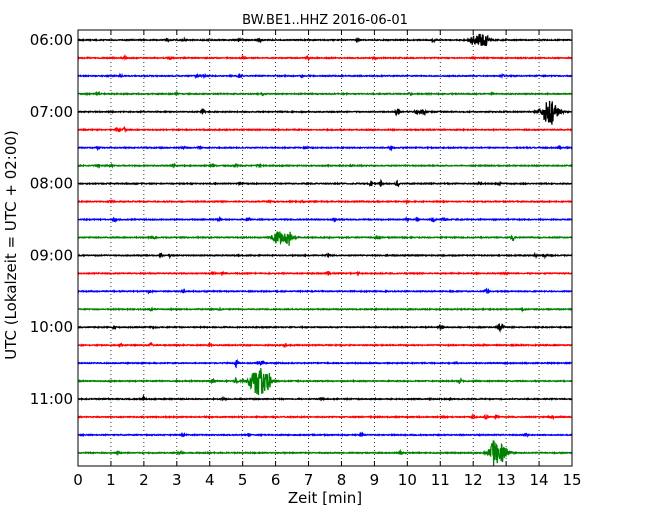  I want to click on y-tick-label: 11:00, so click(51, 399).